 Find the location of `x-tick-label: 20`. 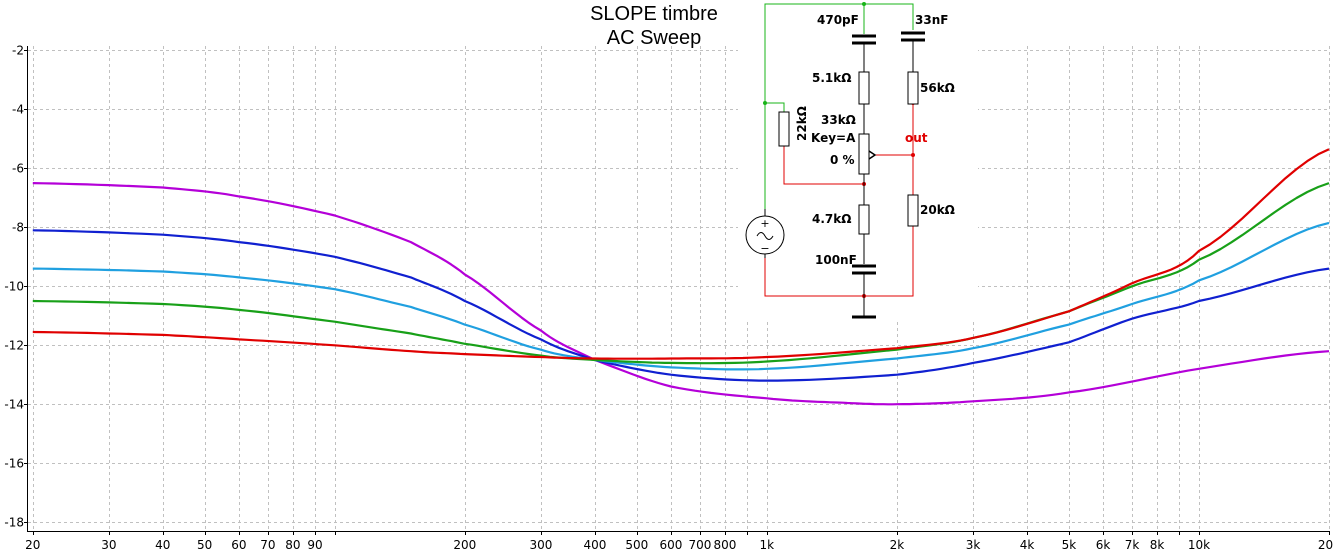

x-tick-label: 20 is located at coordinates (32, 545).